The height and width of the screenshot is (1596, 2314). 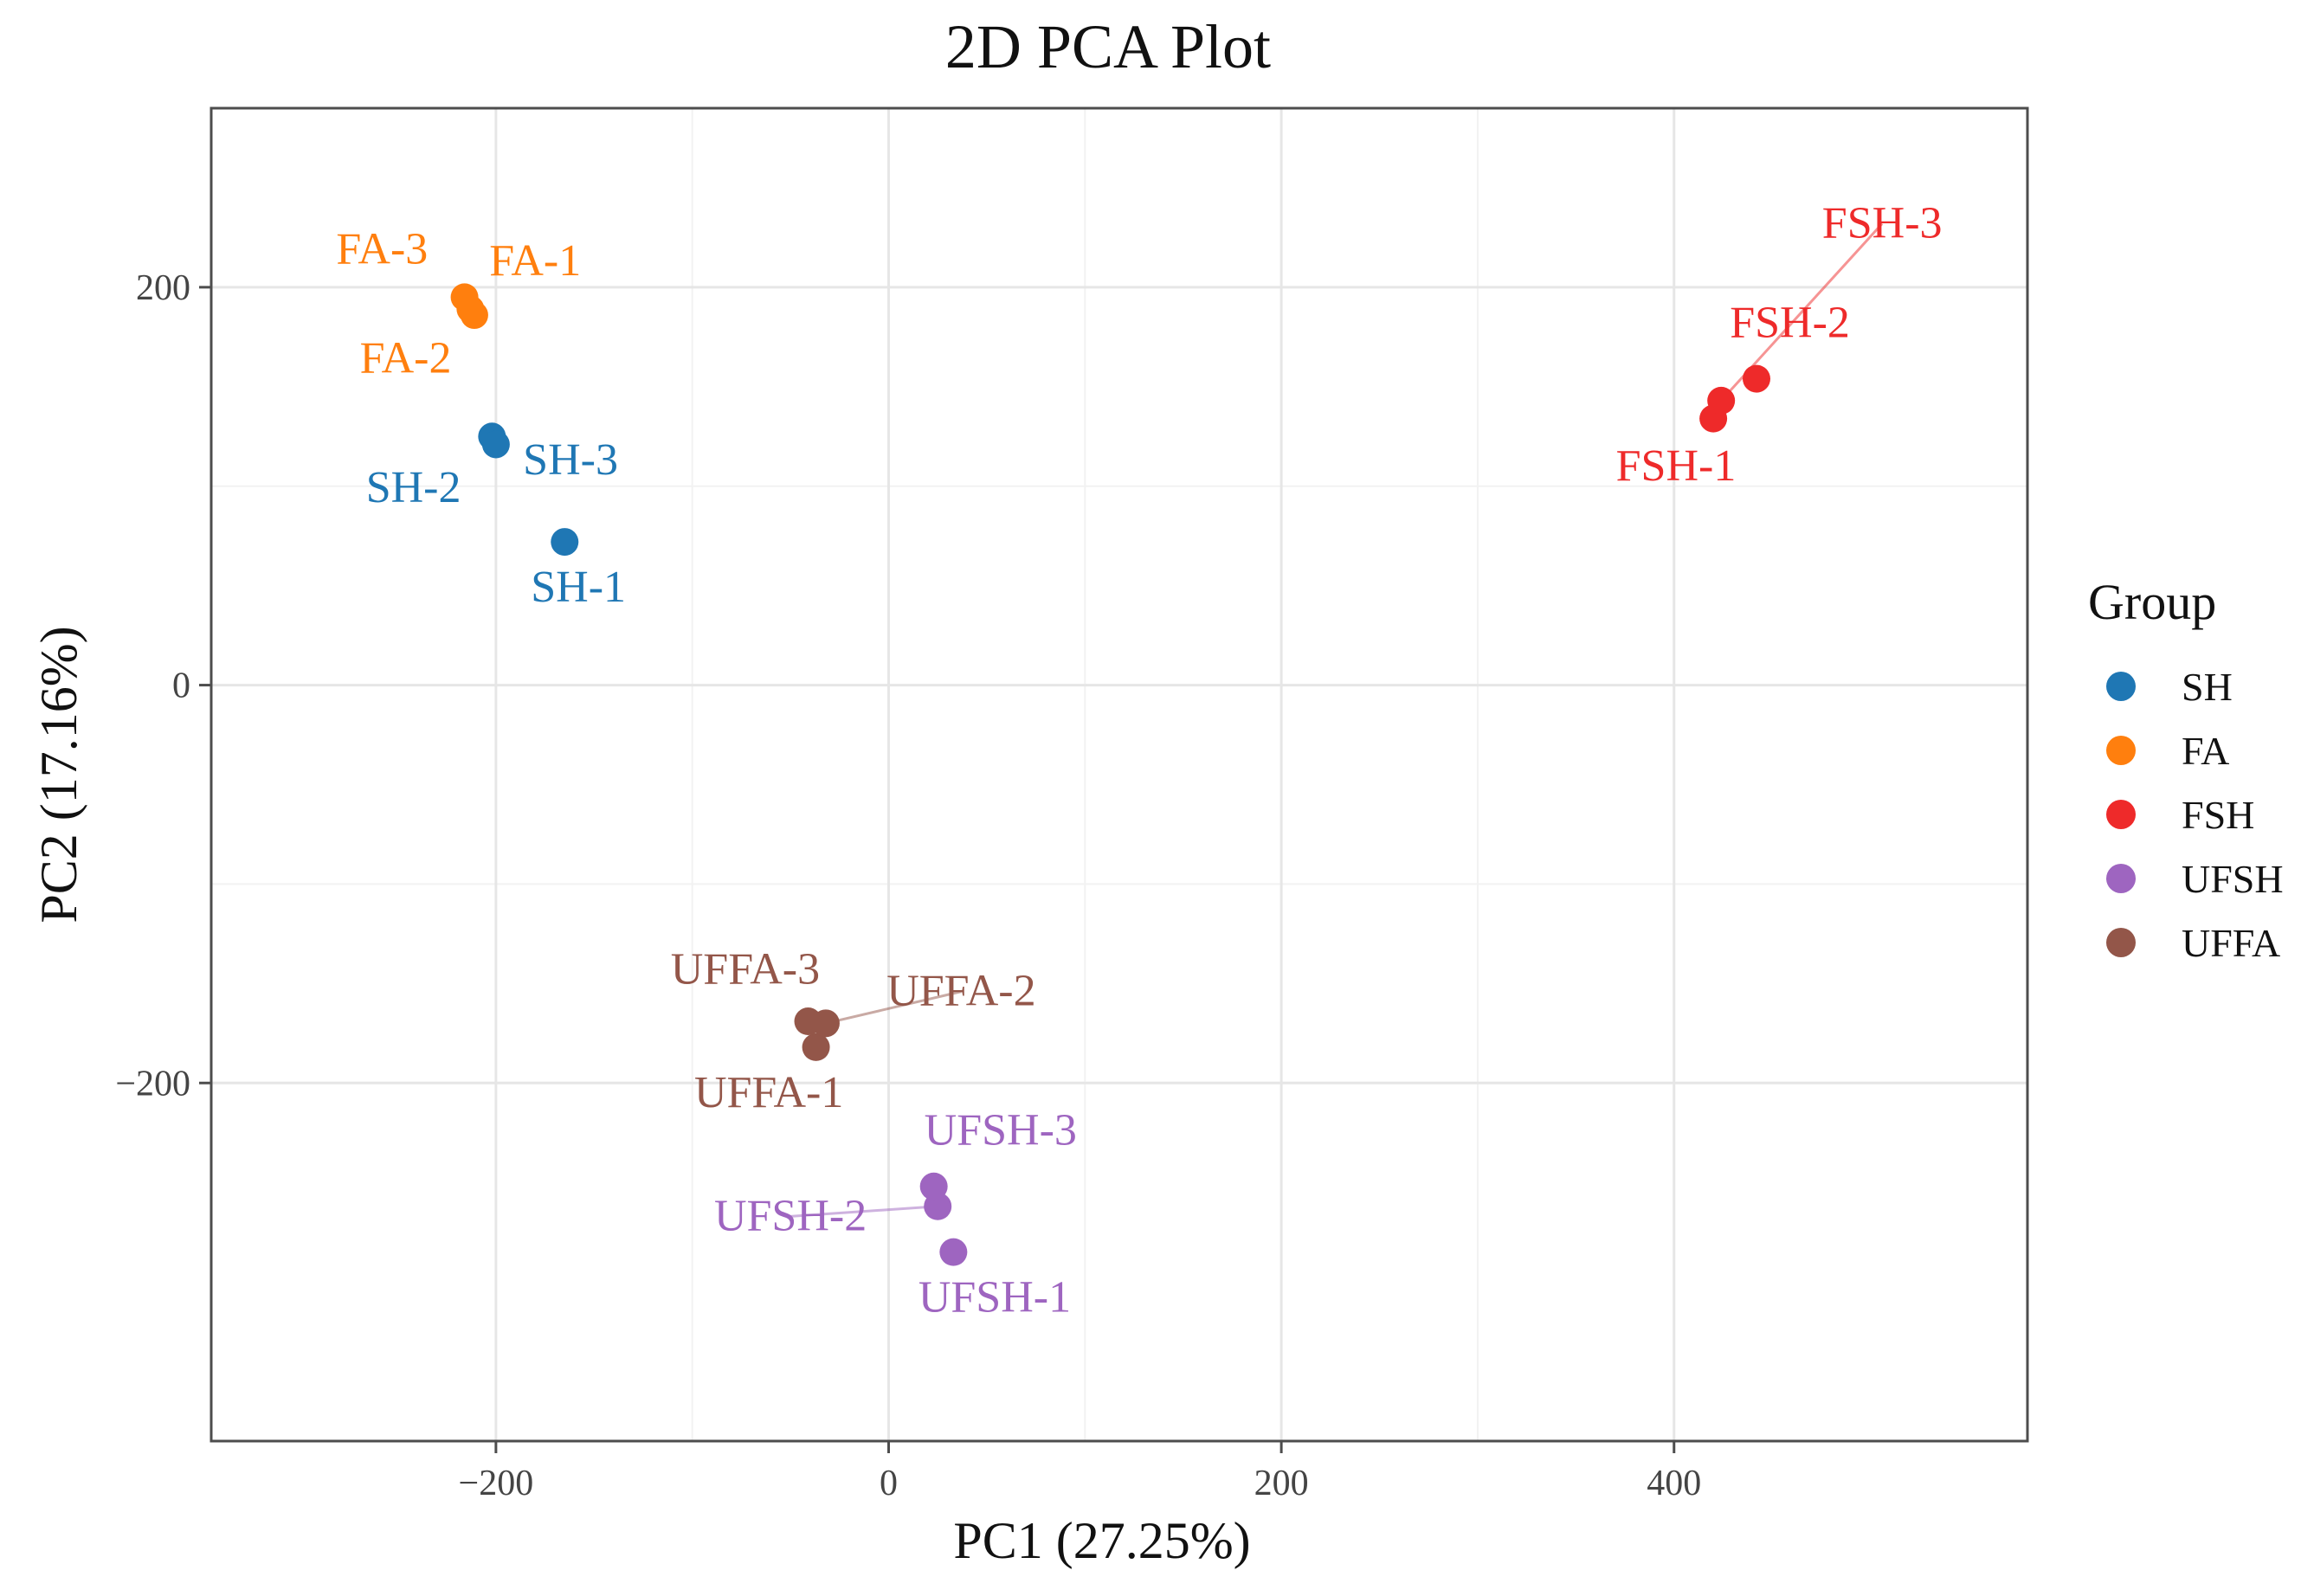 What do you see at coordinates (1674, 1483) in the screenshot?
I see `x-tick-label: 400` at bounding box center [1674, 1483].